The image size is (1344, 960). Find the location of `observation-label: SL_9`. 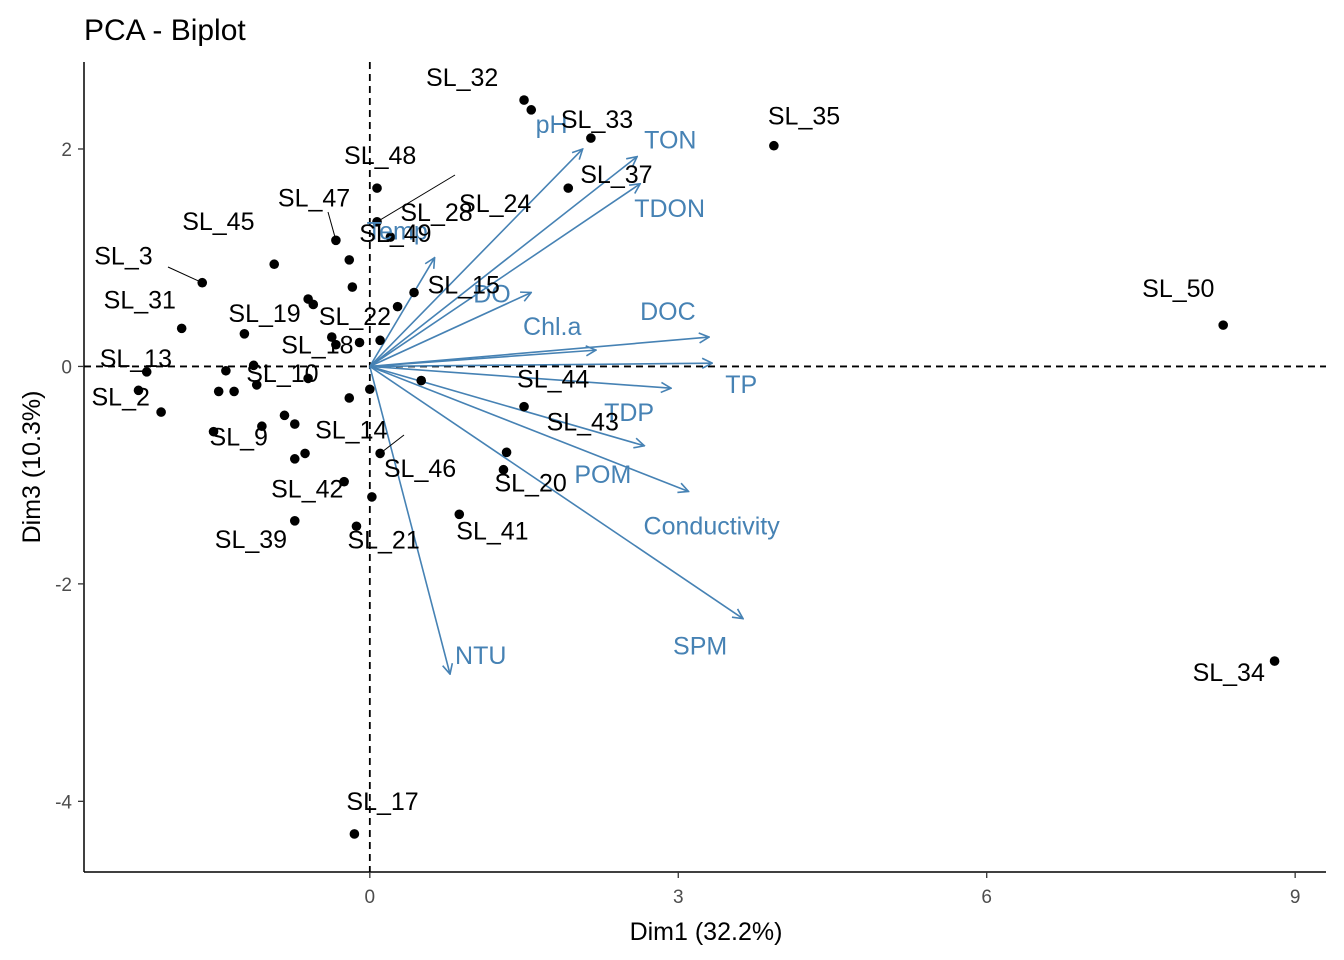

observation-label: SL_9 is located at coordinates (239, 438).